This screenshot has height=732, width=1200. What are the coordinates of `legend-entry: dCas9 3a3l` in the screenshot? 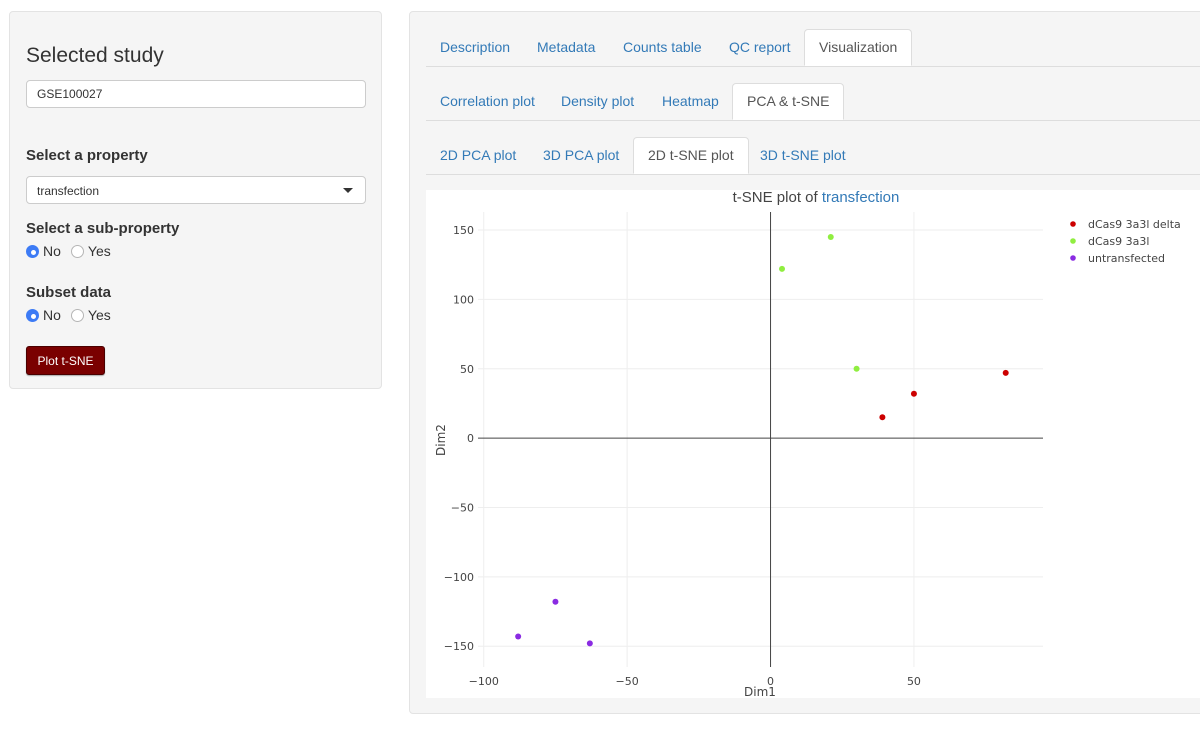 It's located at (1118, 241).